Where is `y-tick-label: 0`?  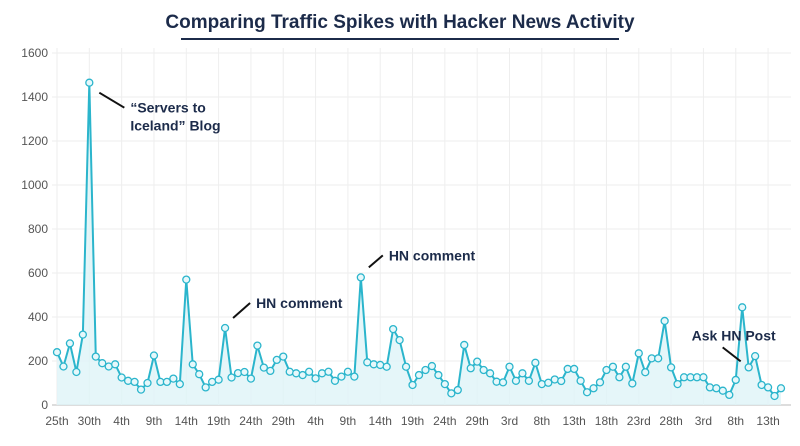
y-tick-label: 0 is located at coordinates (44, 405).